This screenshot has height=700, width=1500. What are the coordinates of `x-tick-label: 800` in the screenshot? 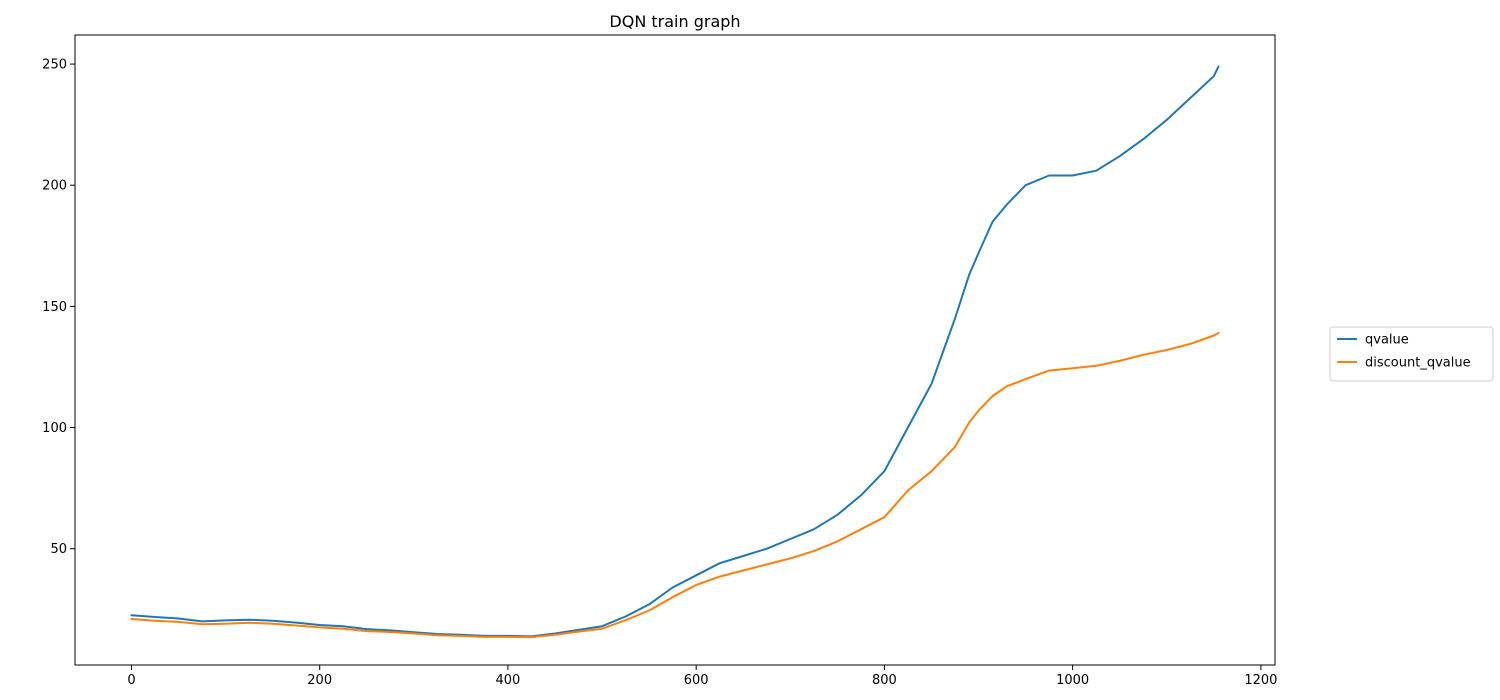 It's located at (884, 680).